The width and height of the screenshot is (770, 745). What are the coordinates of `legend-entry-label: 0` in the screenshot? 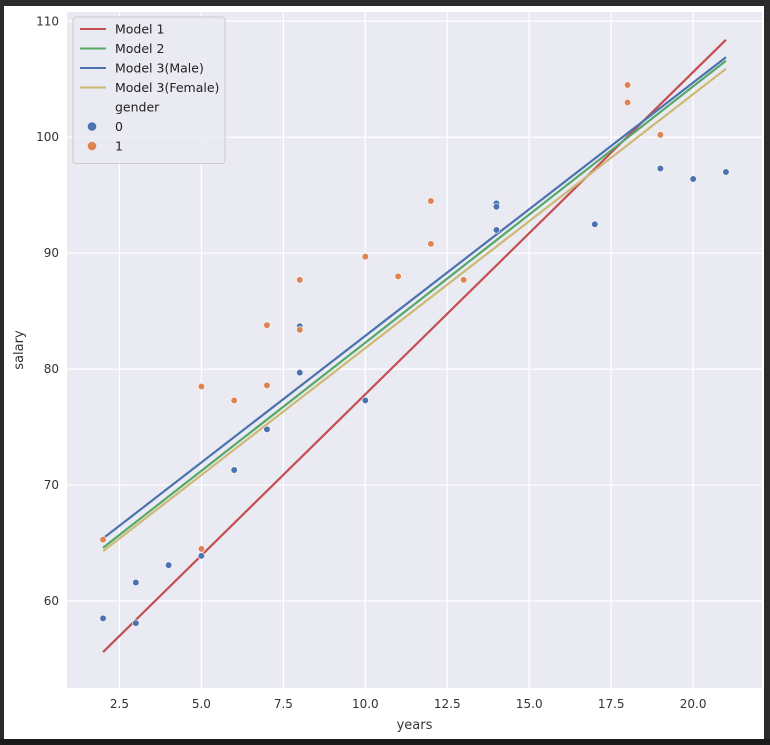 It's located at (119, 126).